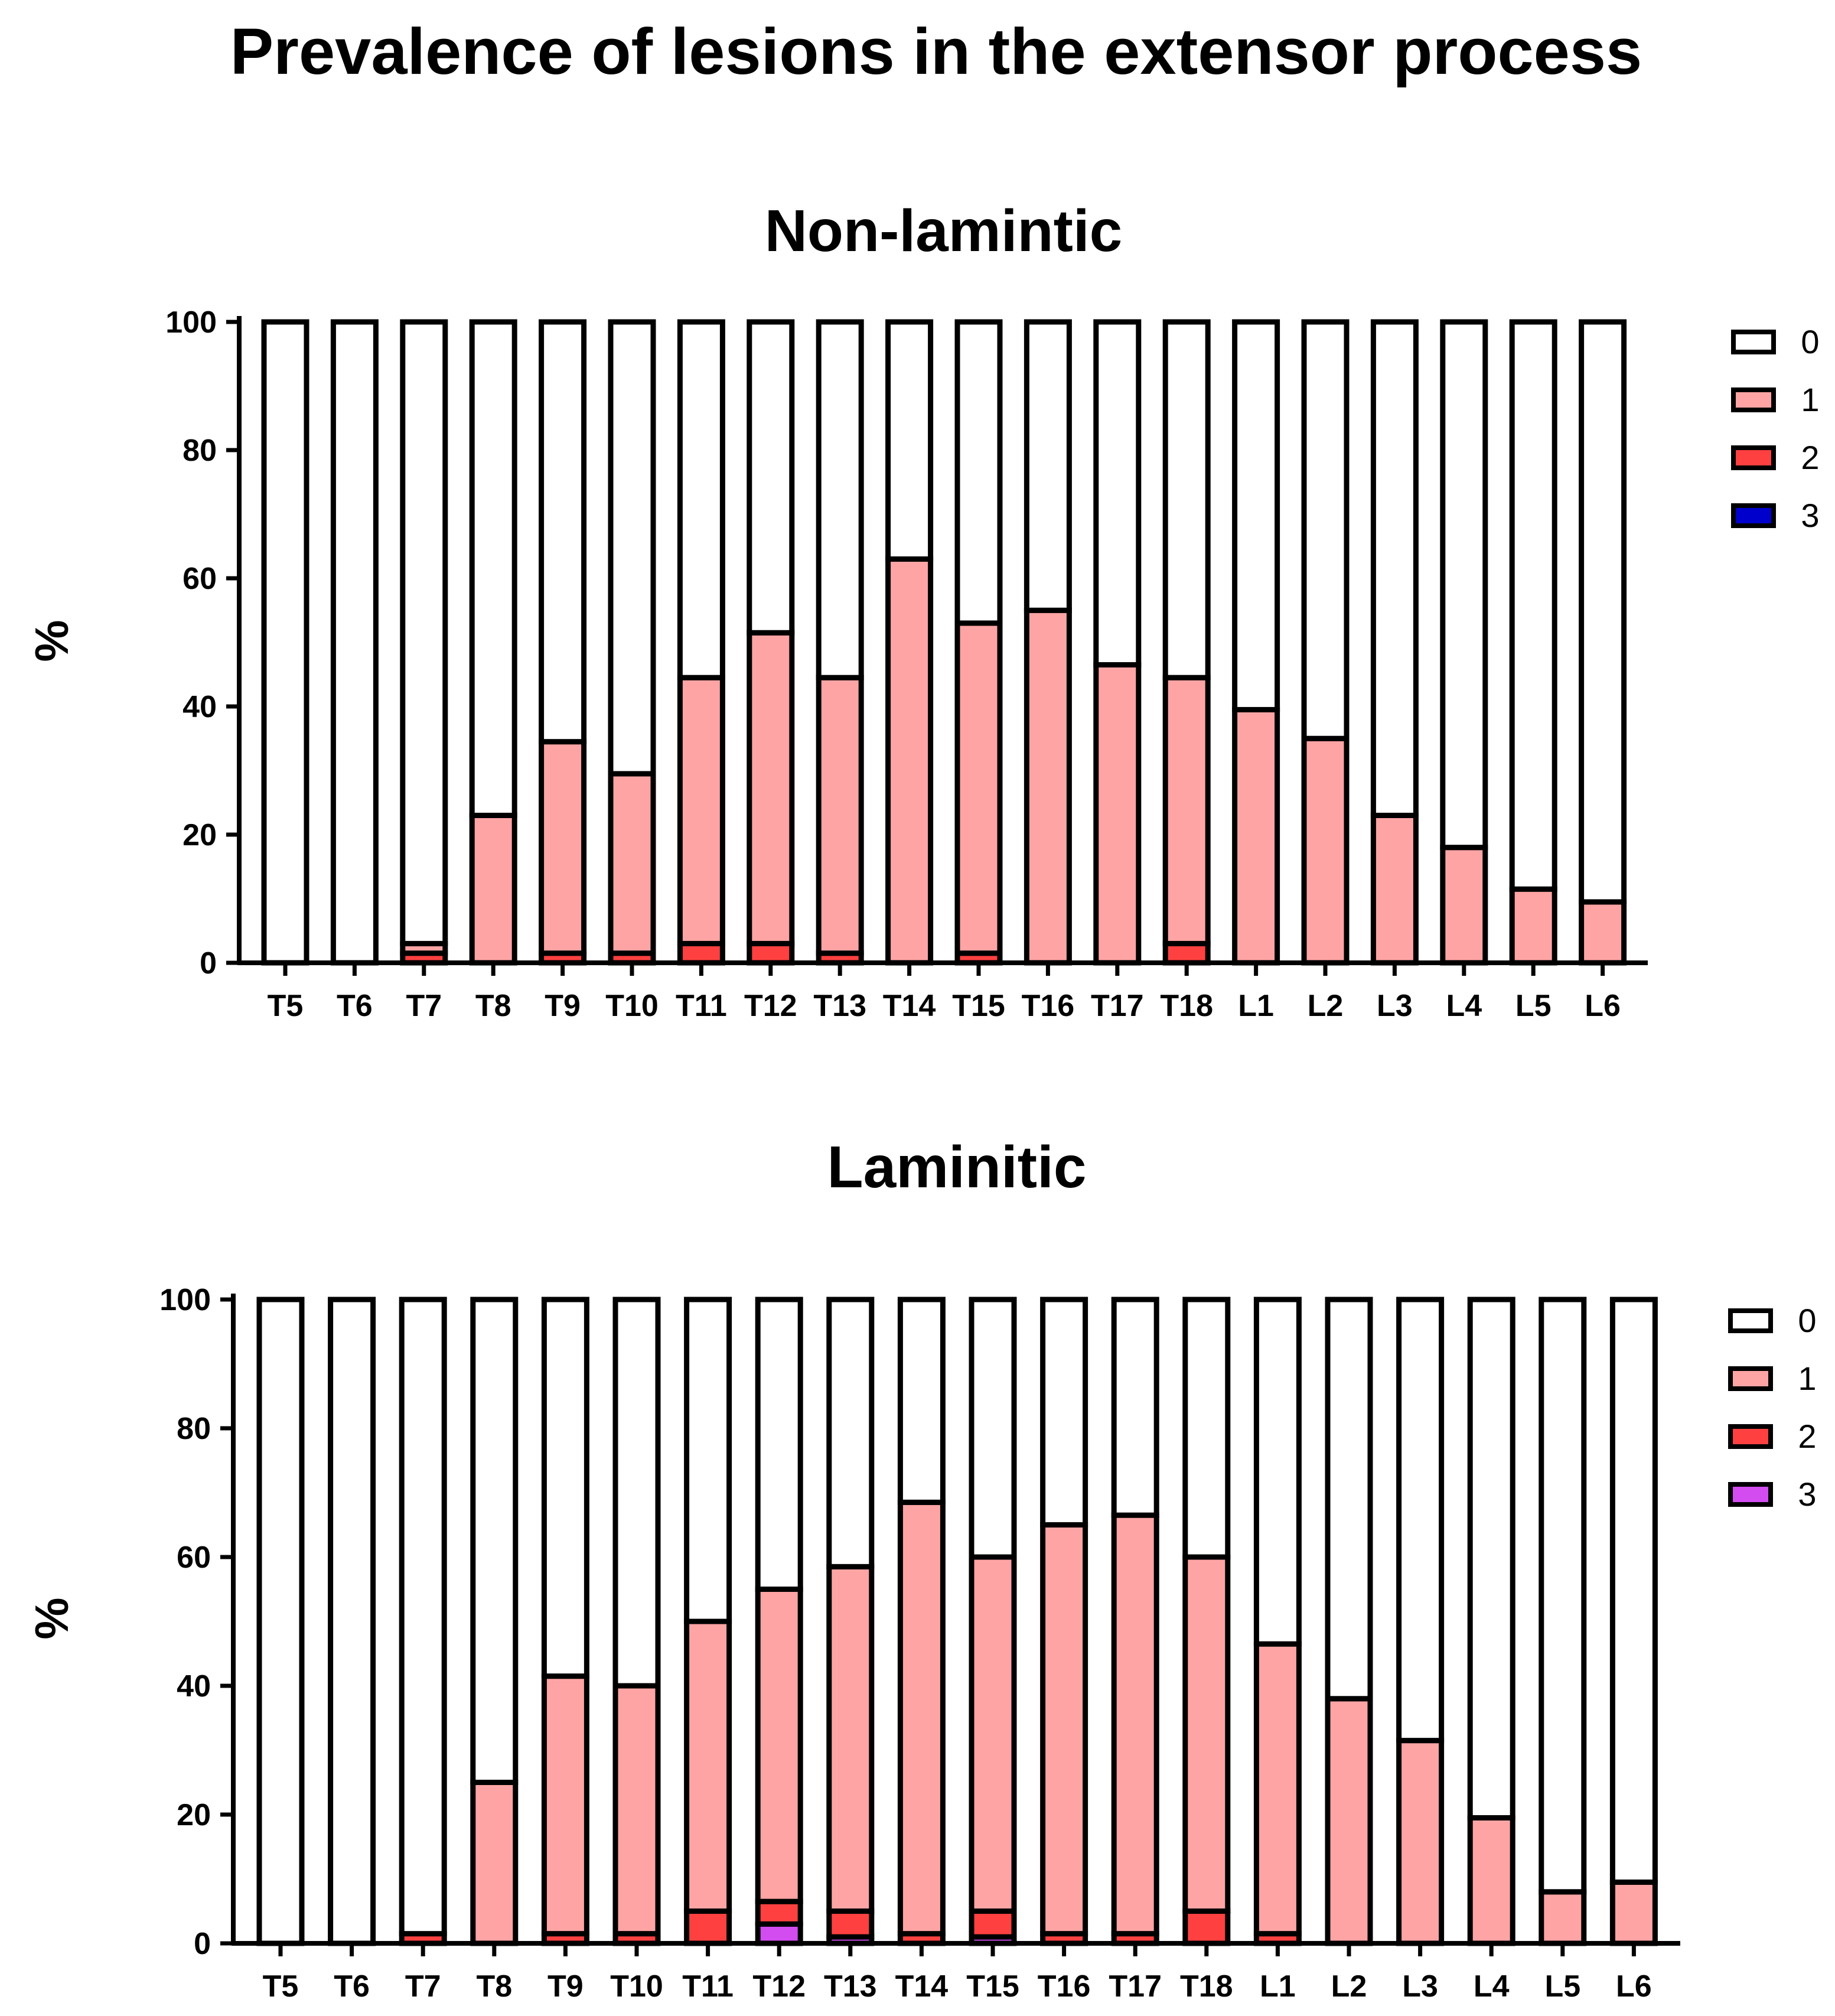  I want to click on x-tick-label-T18: T18, so click(1206, 1987).